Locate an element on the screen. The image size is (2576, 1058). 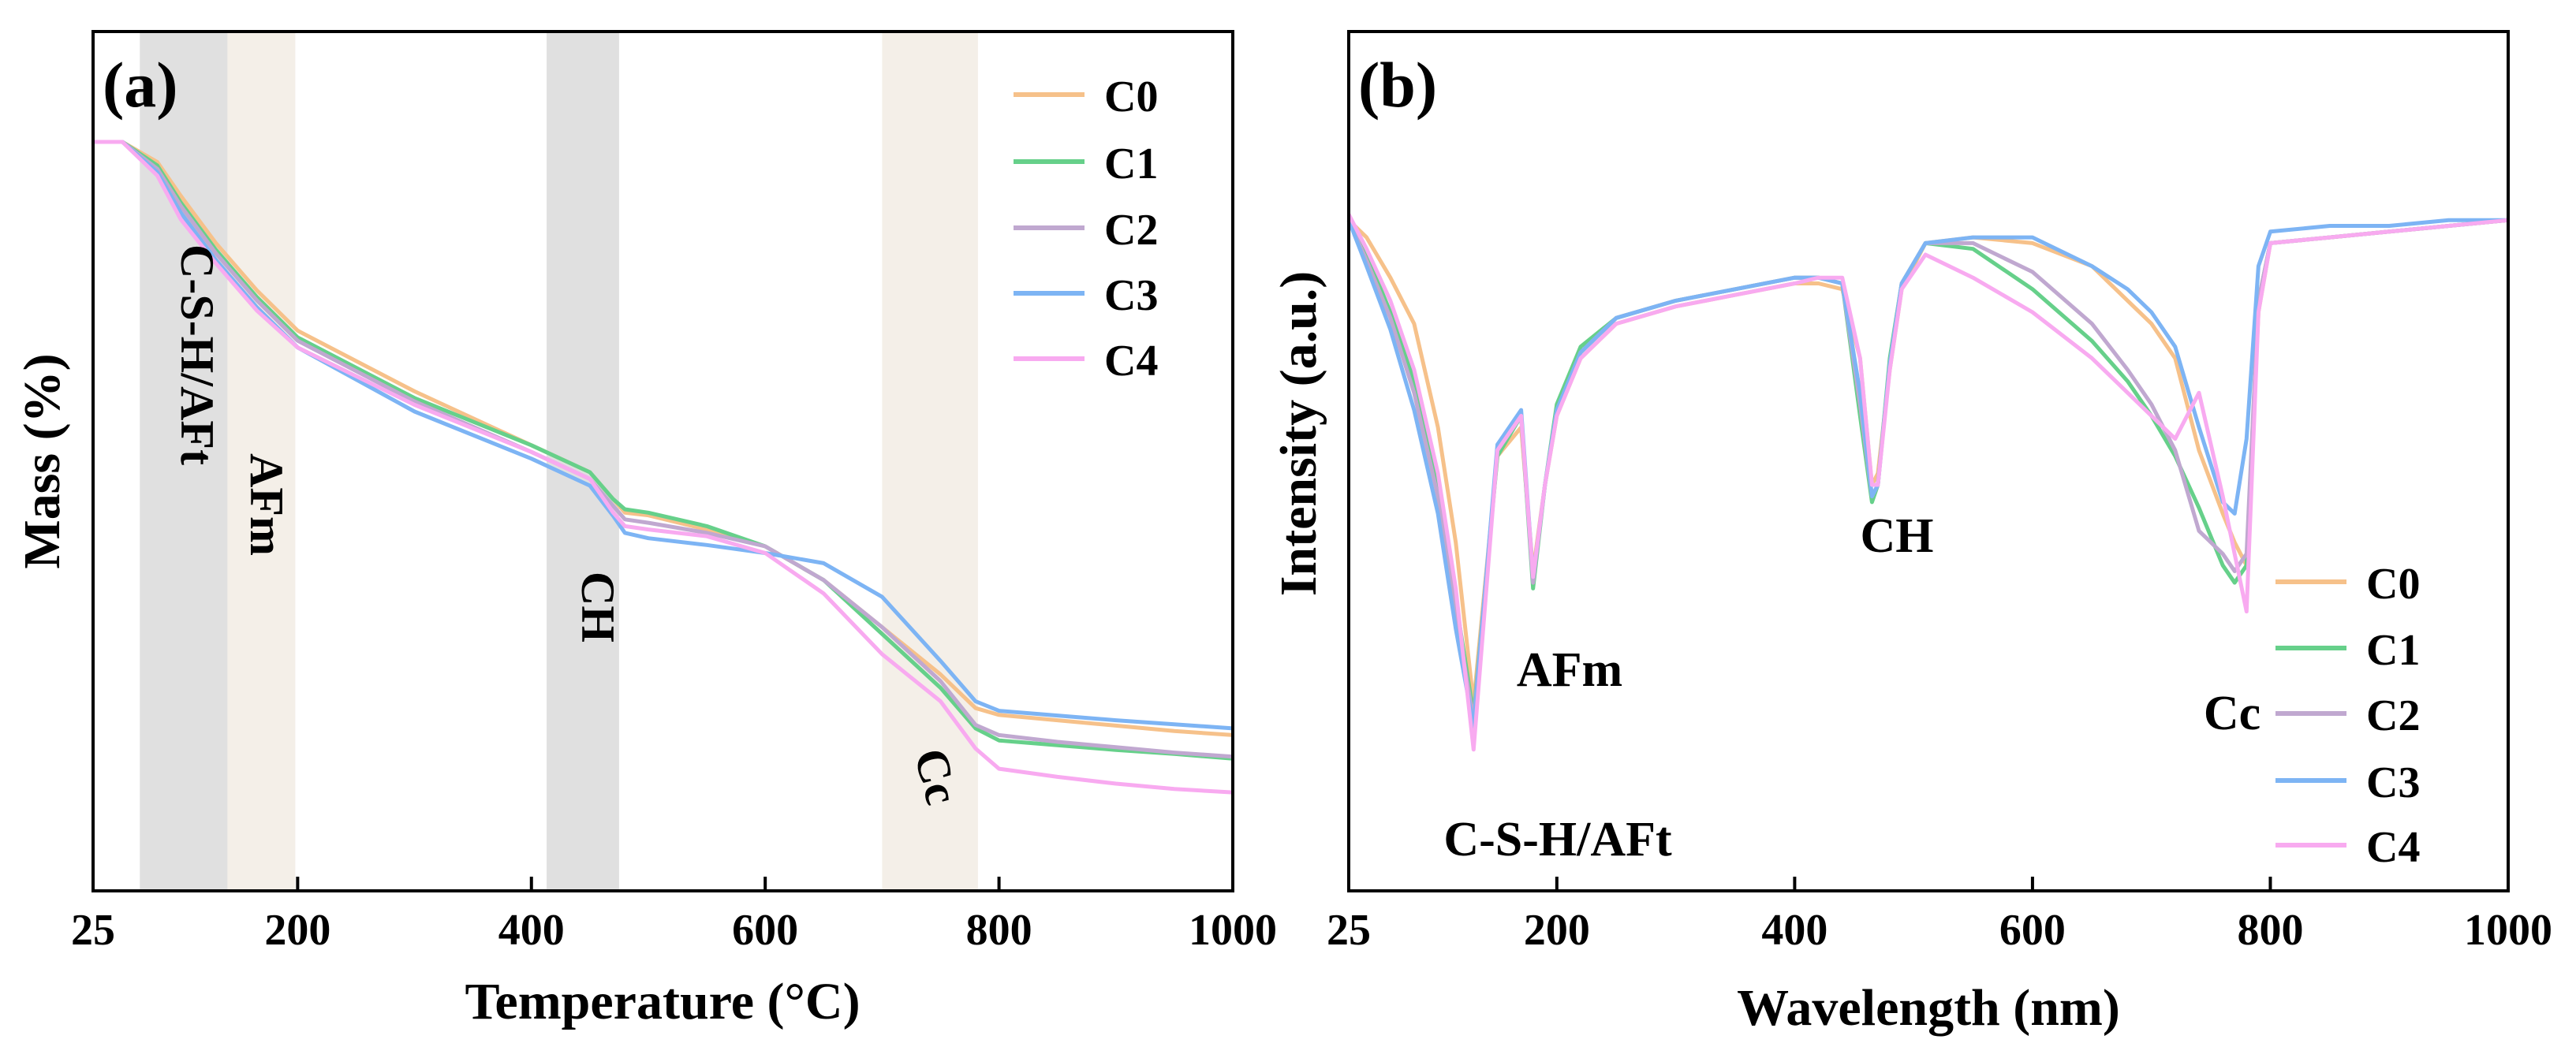
panel-b-label: (b) is located at coordinates (1397, 85).